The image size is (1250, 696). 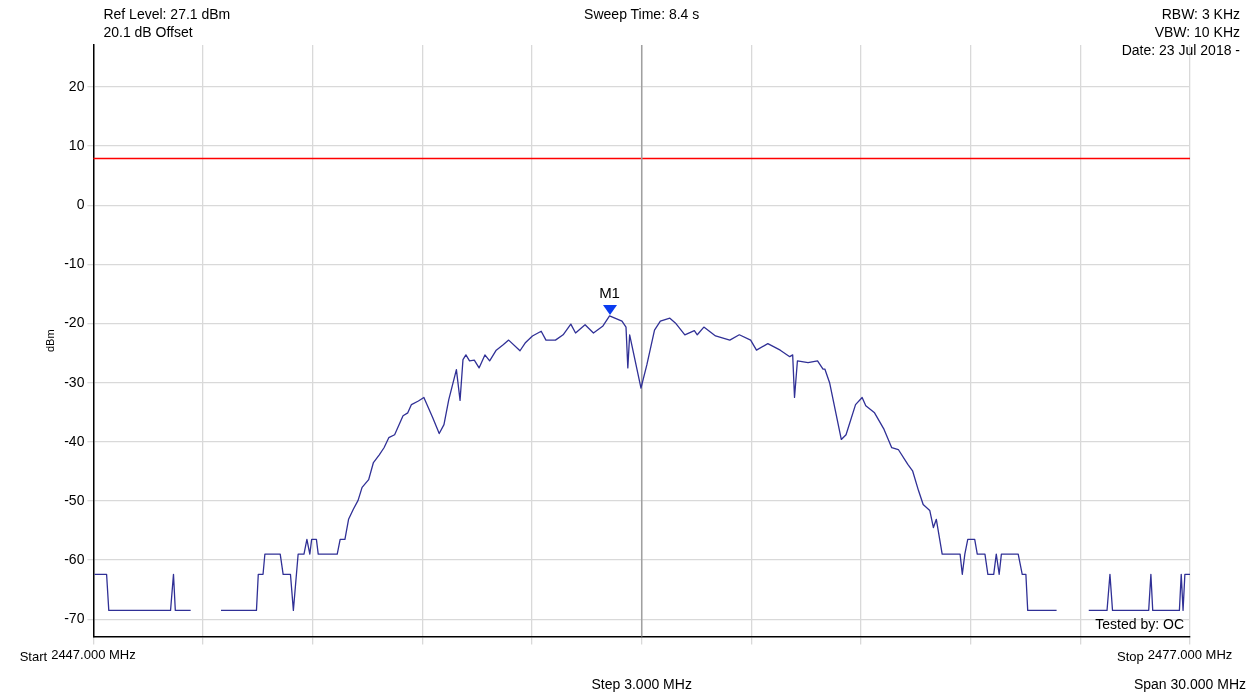 I want to click on y-axis-title: dBm, so click(x=49, y=341).